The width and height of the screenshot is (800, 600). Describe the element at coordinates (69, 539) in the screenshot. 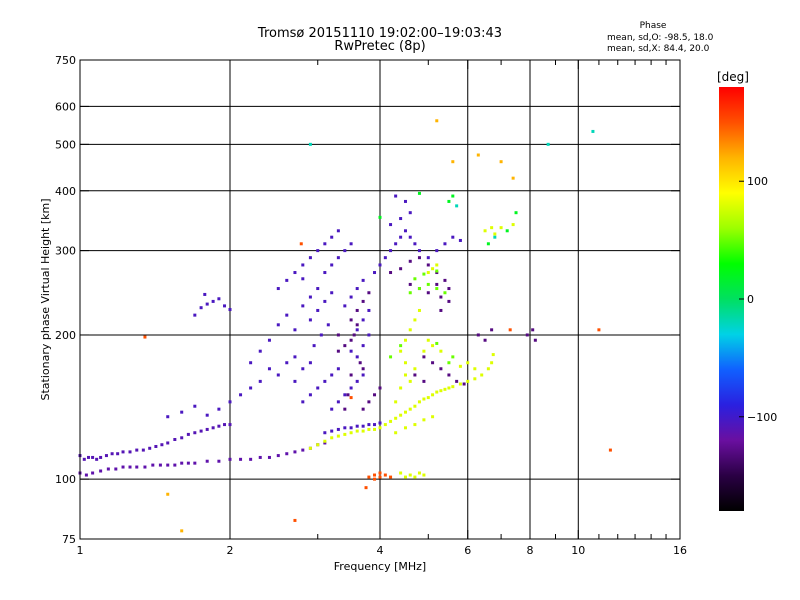

I see `y-tick-label: 75` at that location.